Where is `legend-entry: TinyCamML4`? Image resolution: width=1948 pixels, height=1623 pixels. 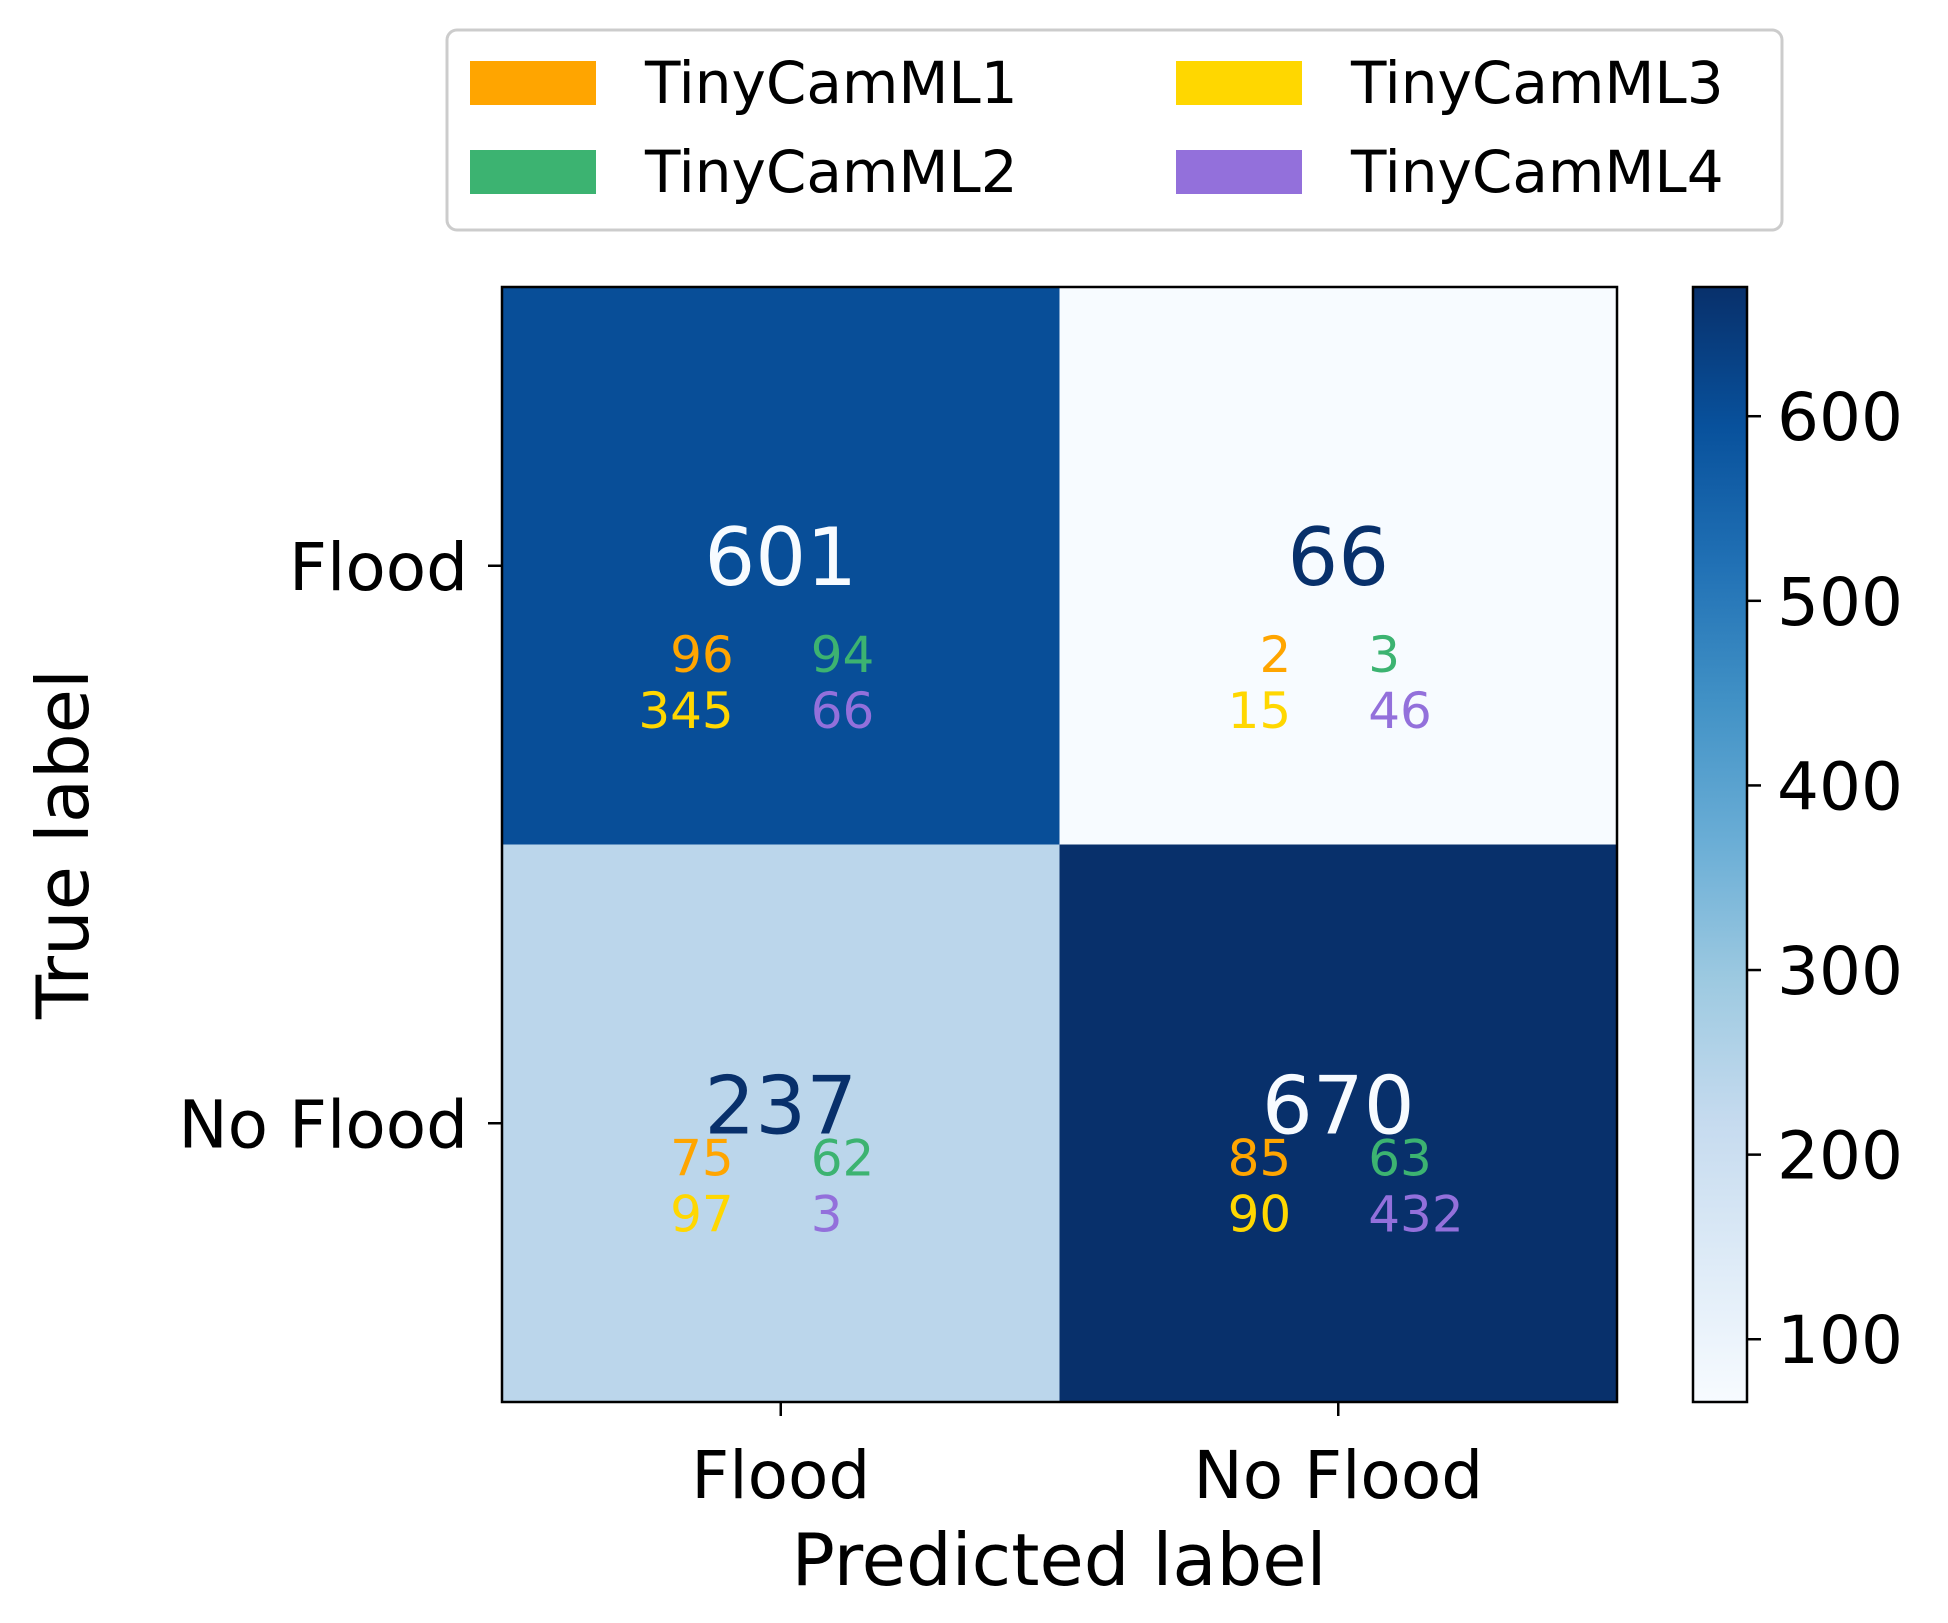 legend-entry: TinyCamML4 is located at coordinates (1450, 172).